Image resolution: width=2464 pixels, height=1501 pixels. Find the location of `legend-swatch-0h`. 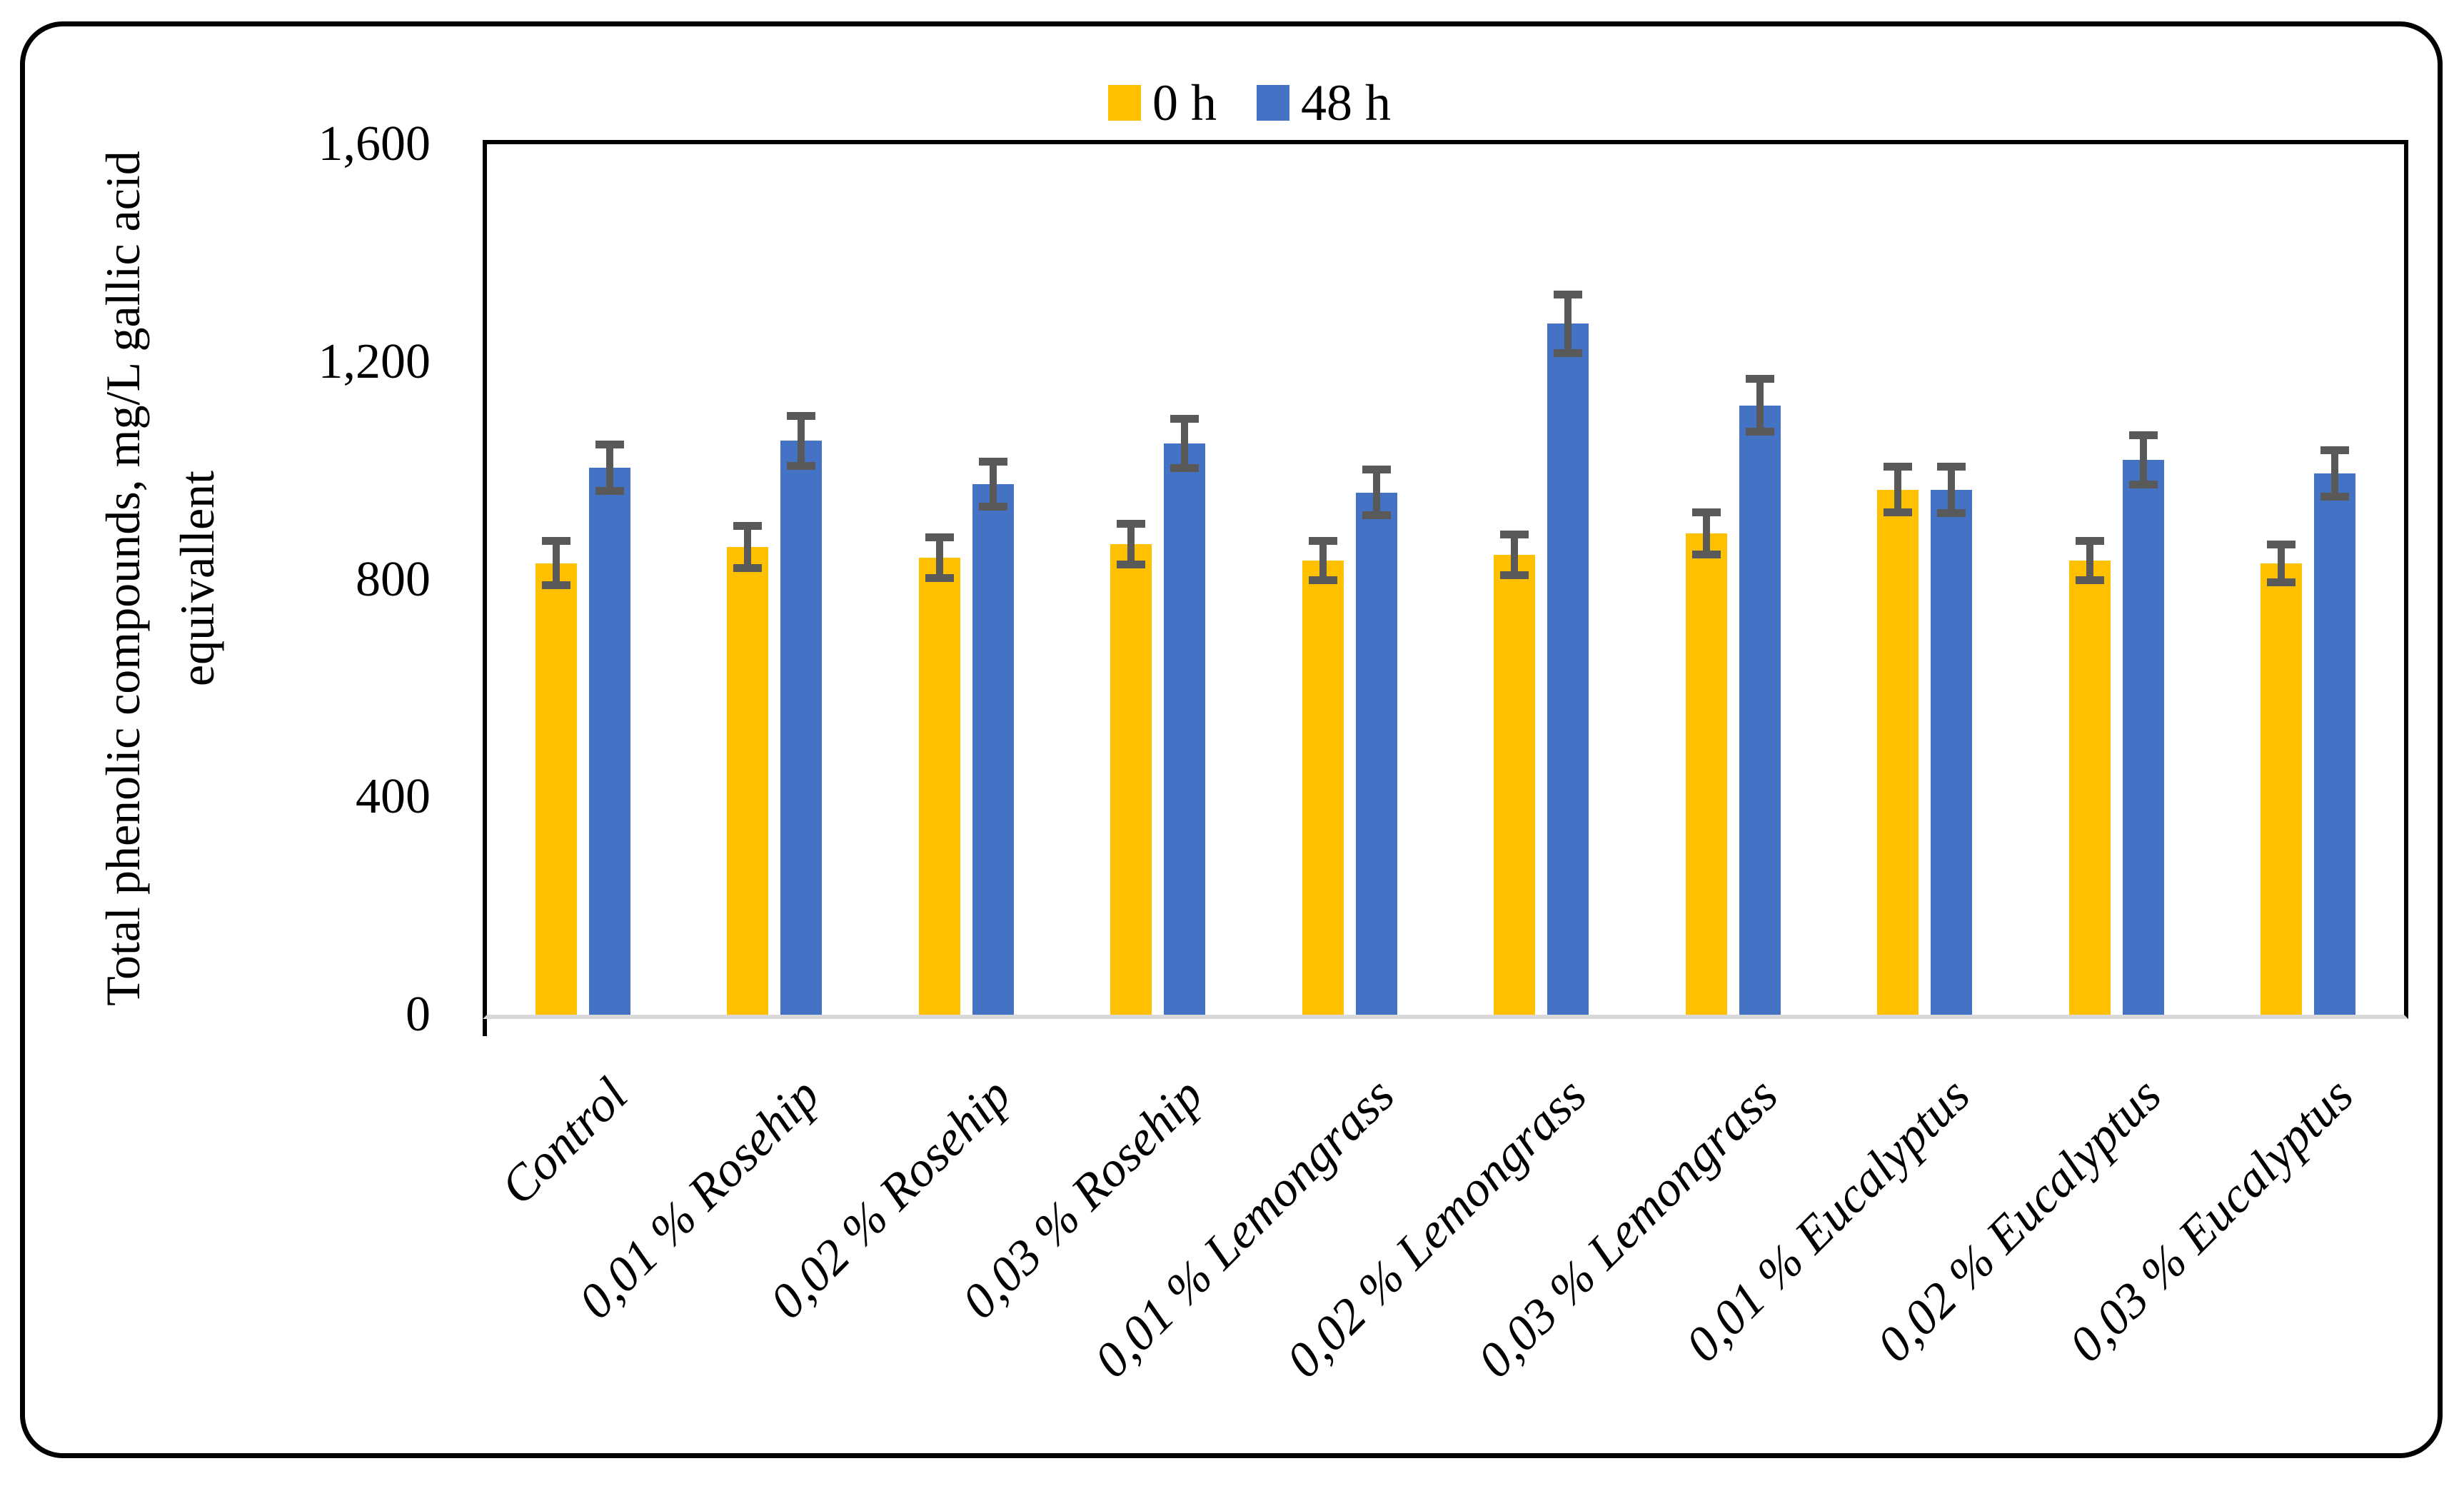

legend-swatch-0h is located at coordinates (1124, 103).